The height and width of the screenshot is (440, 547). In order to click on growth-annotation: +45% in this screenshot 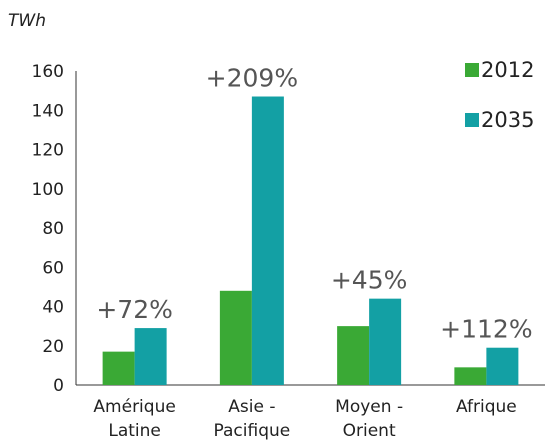, I will do `click(369, 280)`.